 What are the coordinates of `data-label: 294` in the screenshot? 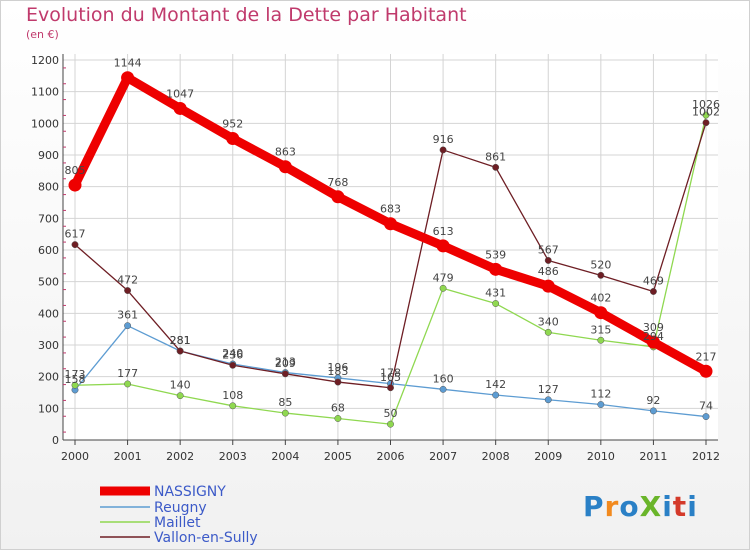 It's located at (653, 336).